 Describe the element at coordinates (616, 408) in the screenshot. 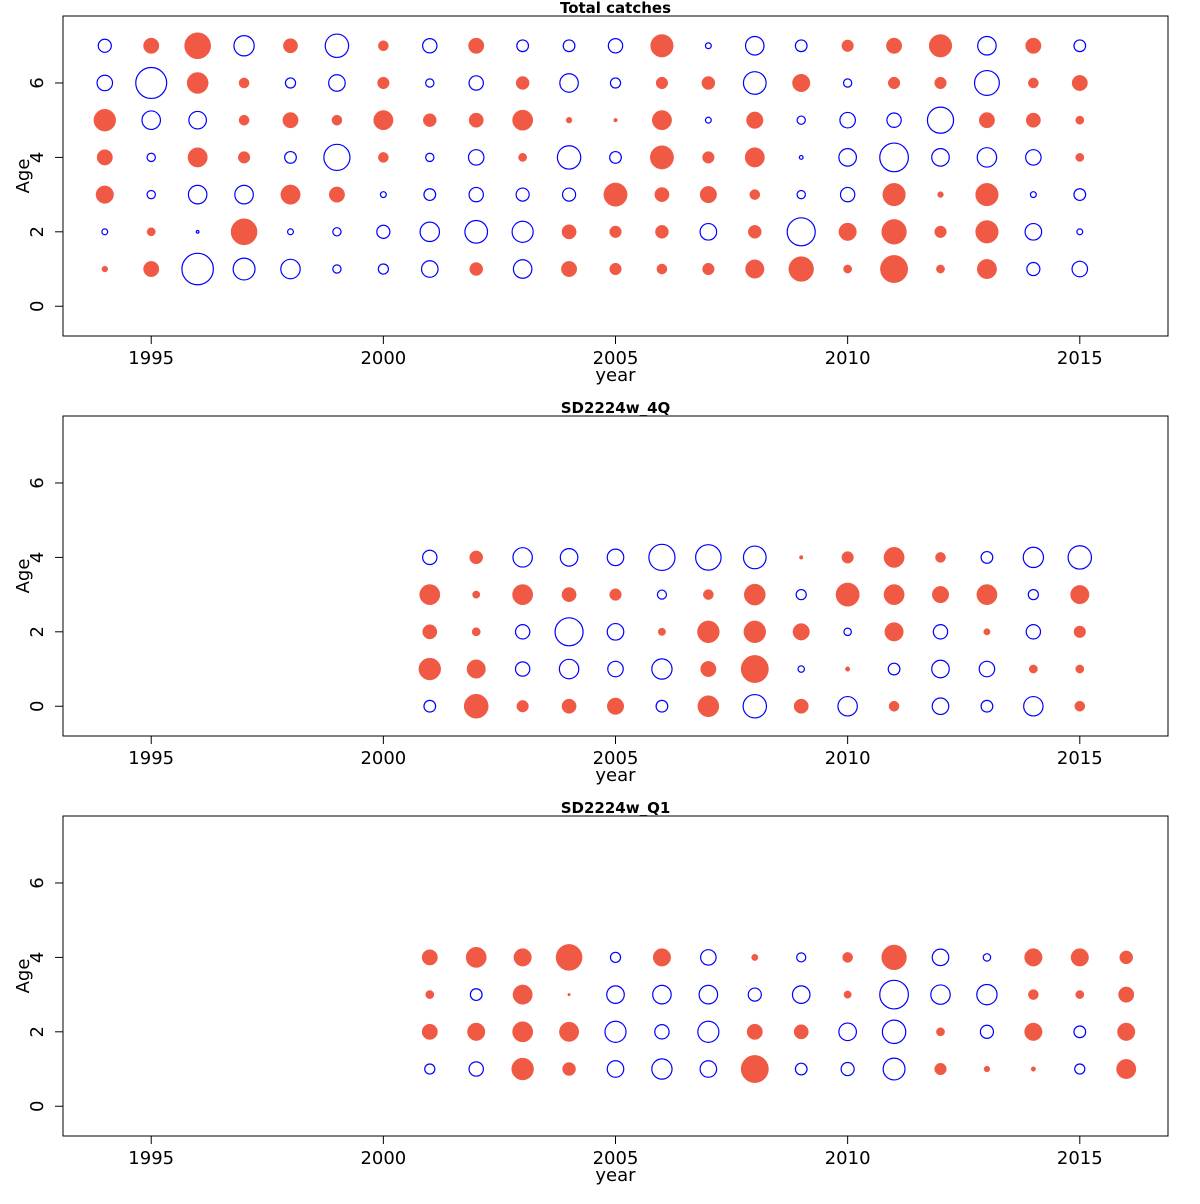

I see `panel-title: SD2224w_4Q` at that location.